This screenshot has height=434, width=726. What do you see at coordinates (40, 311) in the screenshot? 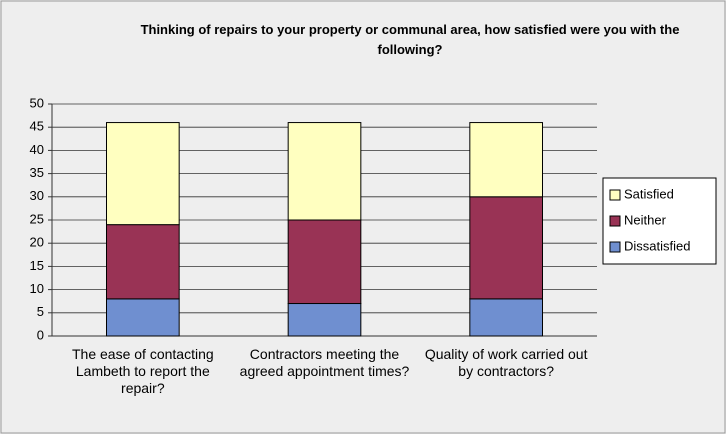
I see `y-tick-label: 5` at bounding box center [40, 311].